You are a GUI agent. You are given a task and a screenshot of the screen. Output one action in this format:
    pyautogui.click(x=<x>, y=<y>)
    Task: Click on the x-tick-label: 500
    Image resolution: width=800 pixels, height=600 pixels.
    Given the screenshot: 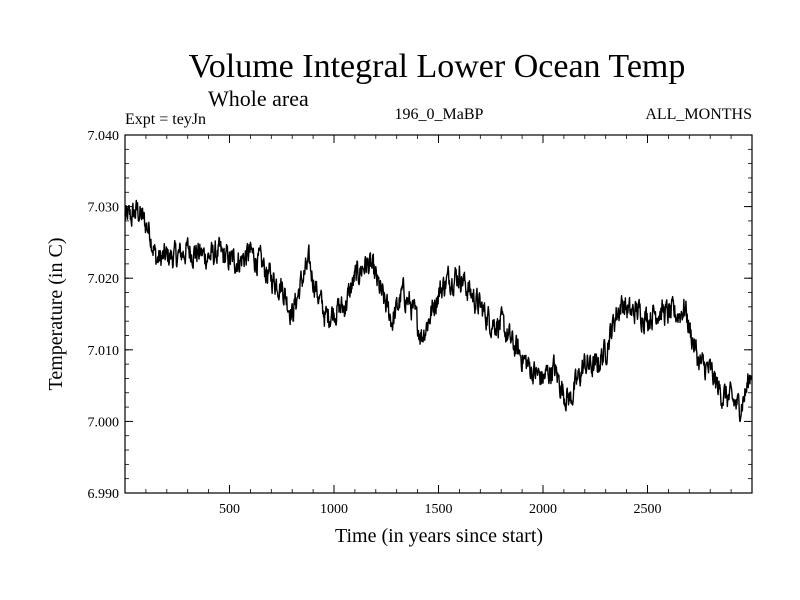 What is the action you would take?
    pyautogui.click(x=229, y=509)
    